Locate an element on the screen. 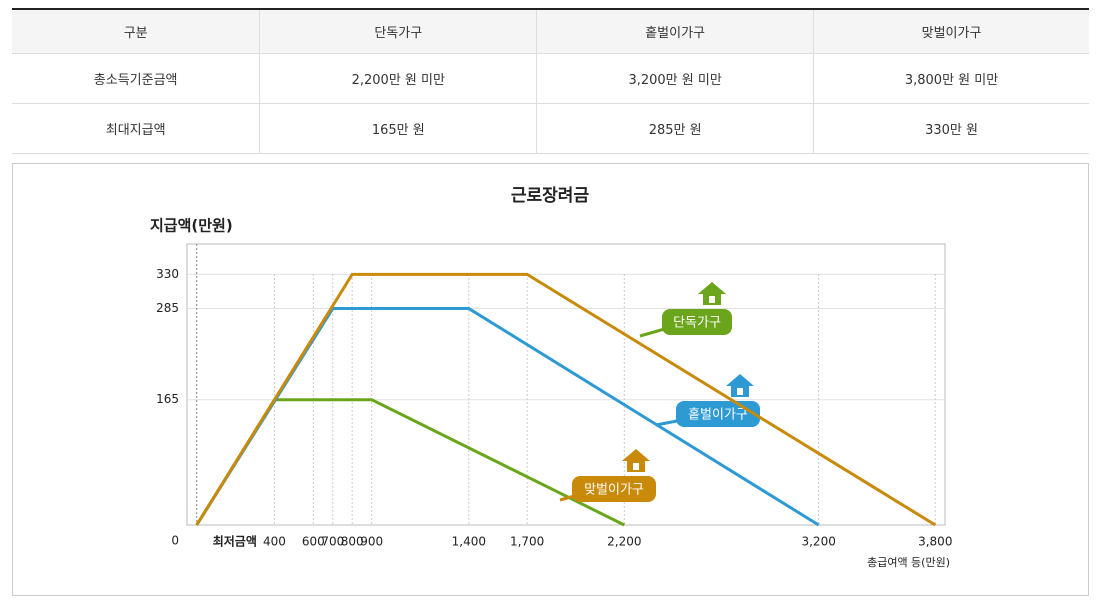 This screenshot has width=1098, height=607. cell: 최대지급액 is located at coordinates (136, 128).